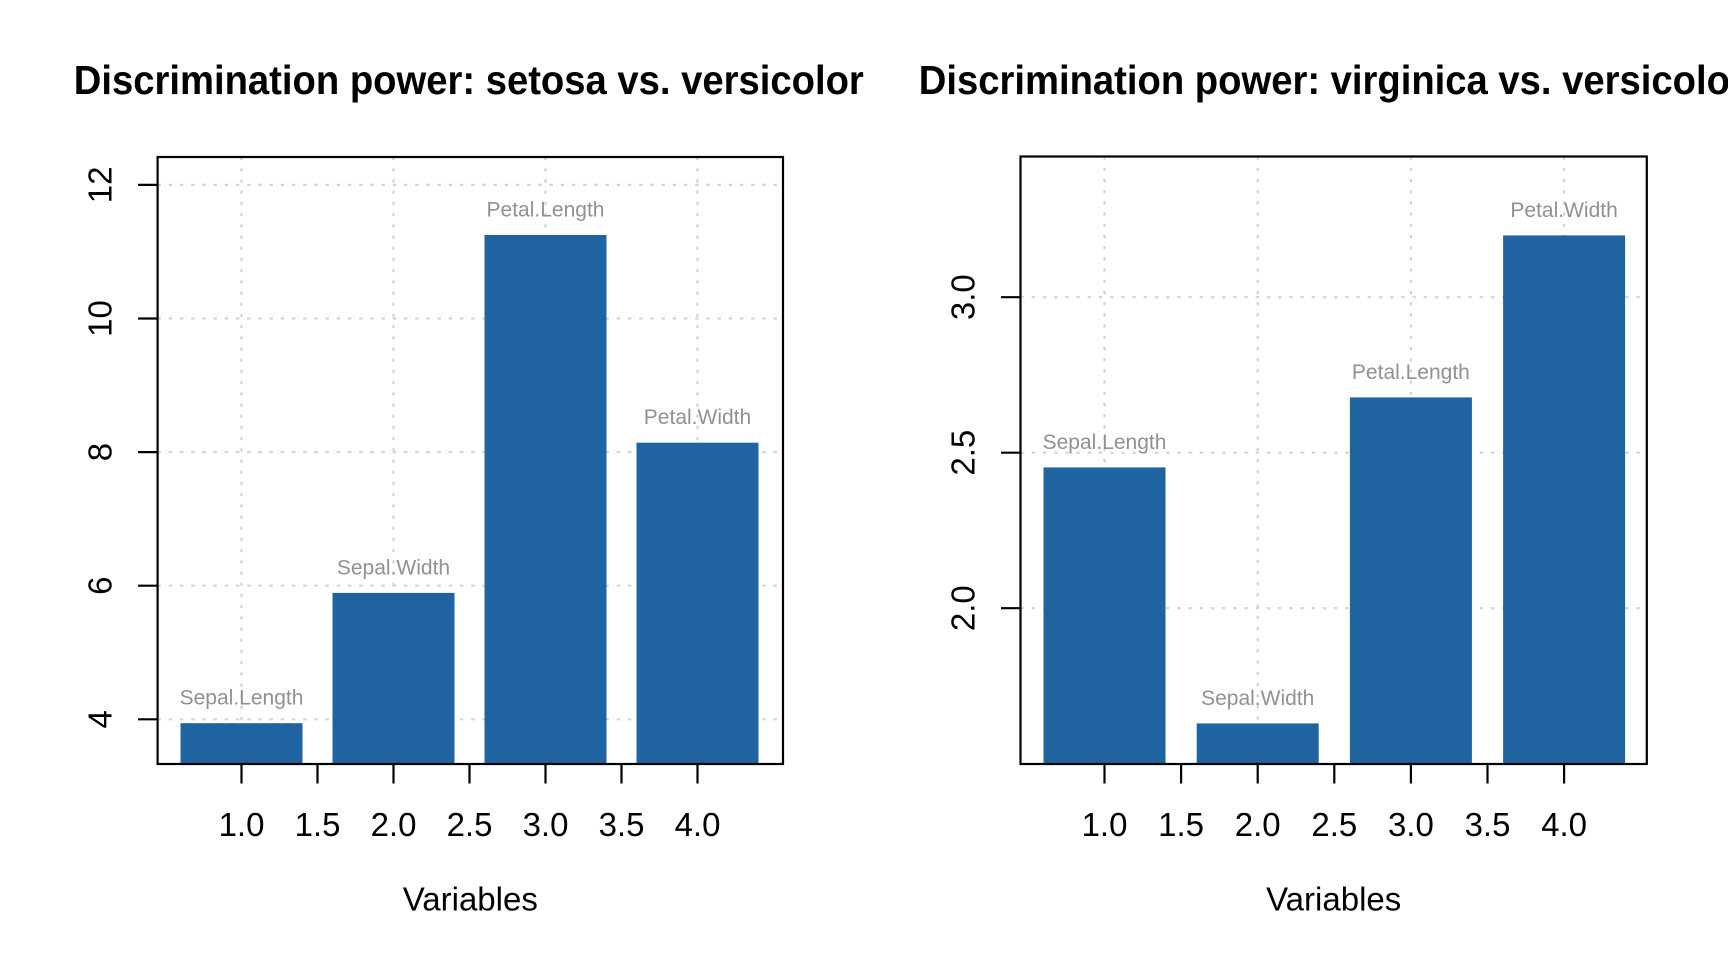  Describe the element at coordinates (100, 719) in the screenshot. I see `svg-text: 4` at that location.